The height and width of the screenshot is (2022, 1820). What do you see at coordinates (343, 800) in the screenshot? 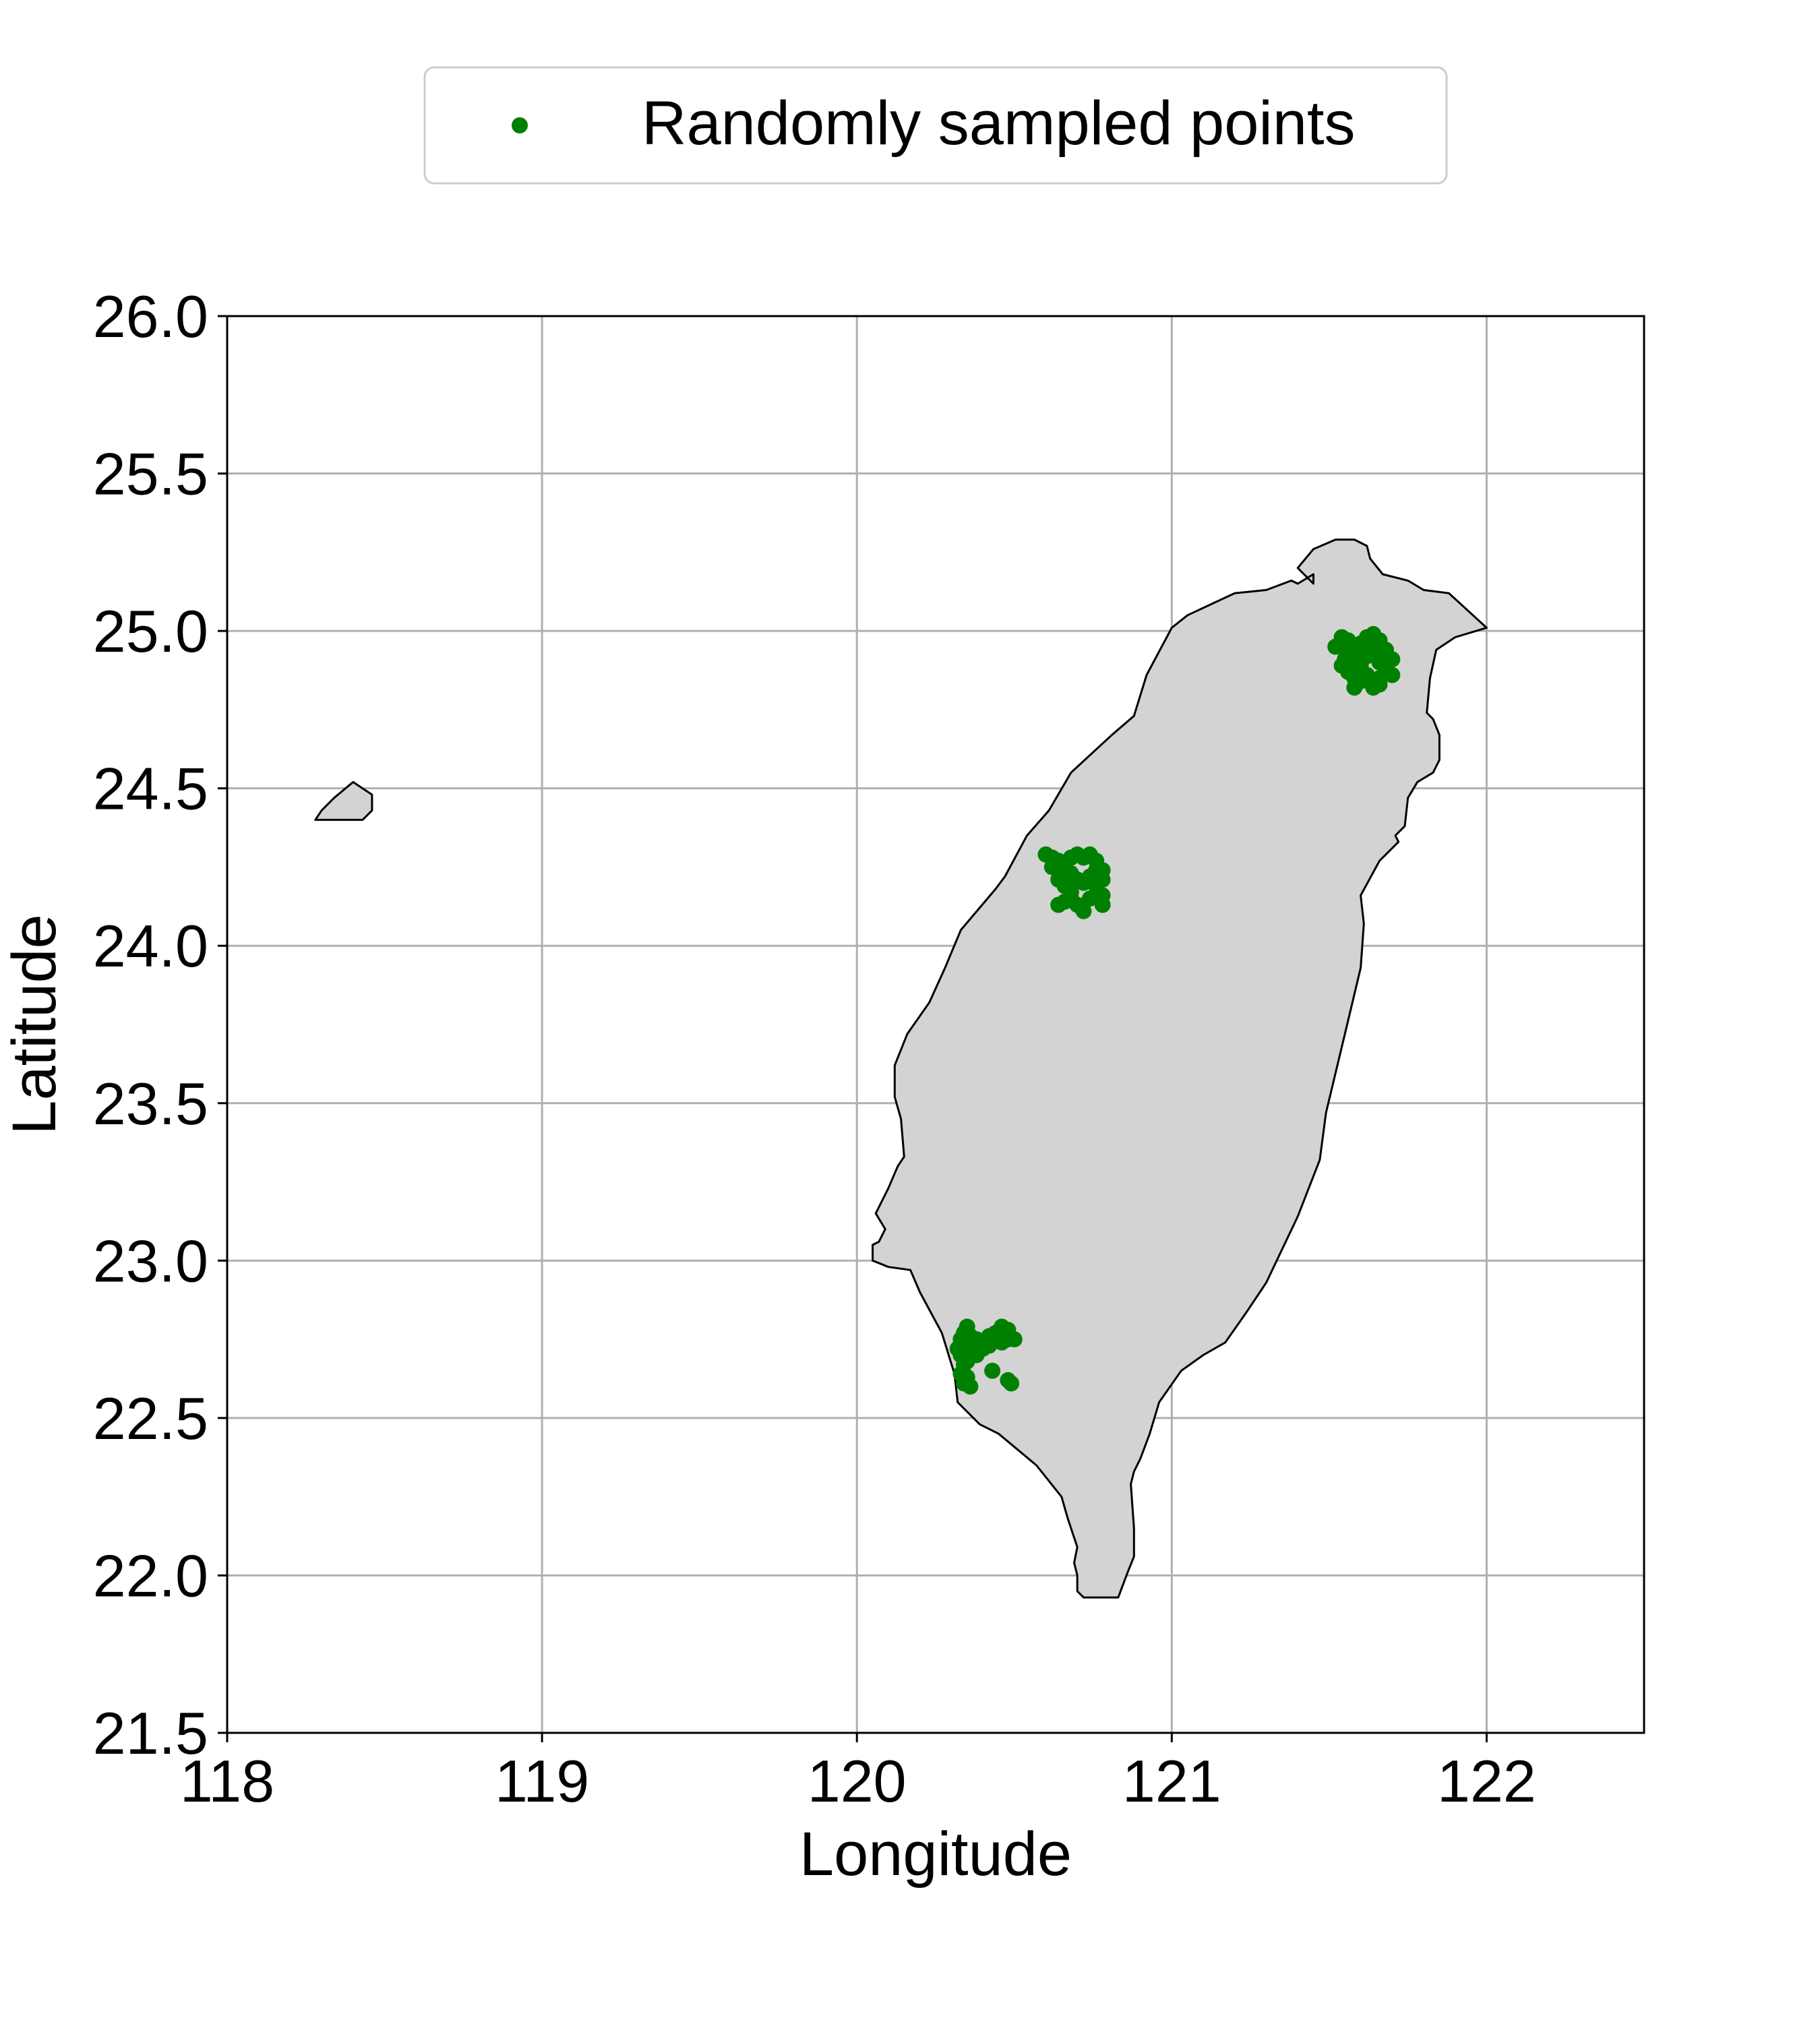
I see `land-polygon-kinmen` at bounding box center [343, 800].